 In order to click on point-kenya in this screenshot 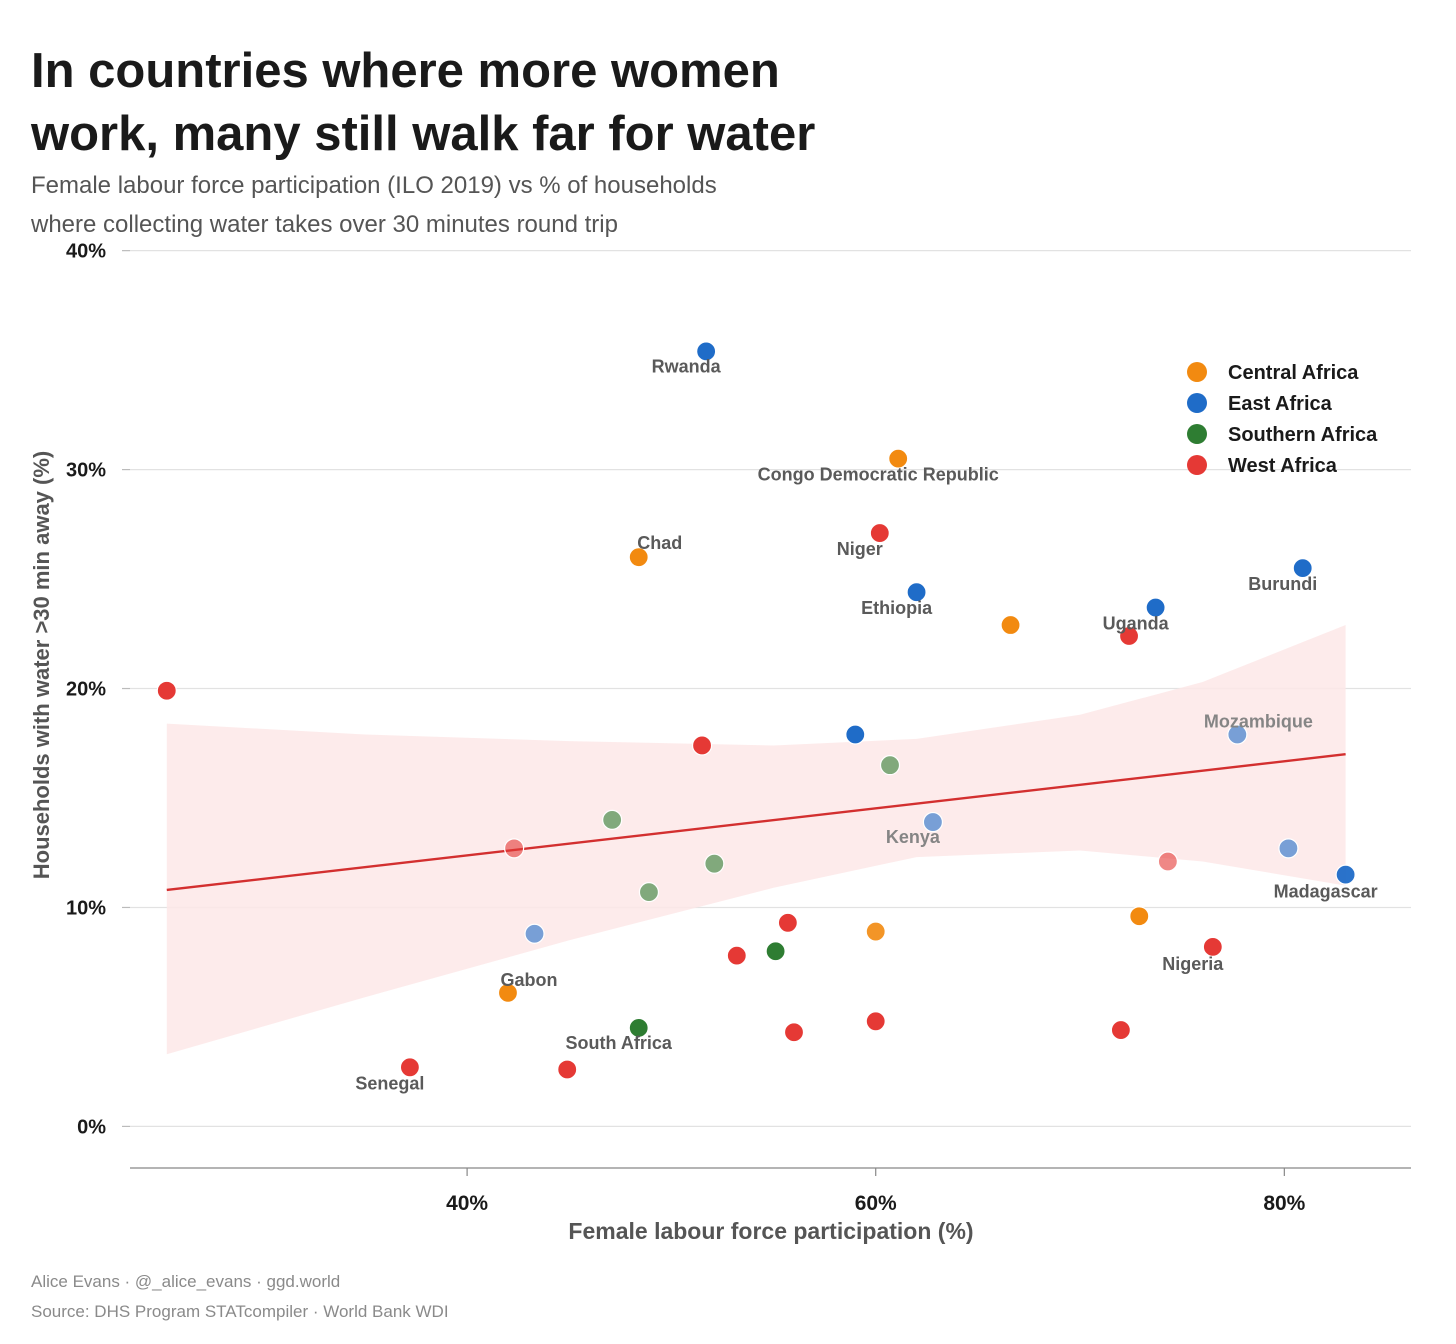, I will do `click(933, 822)`.